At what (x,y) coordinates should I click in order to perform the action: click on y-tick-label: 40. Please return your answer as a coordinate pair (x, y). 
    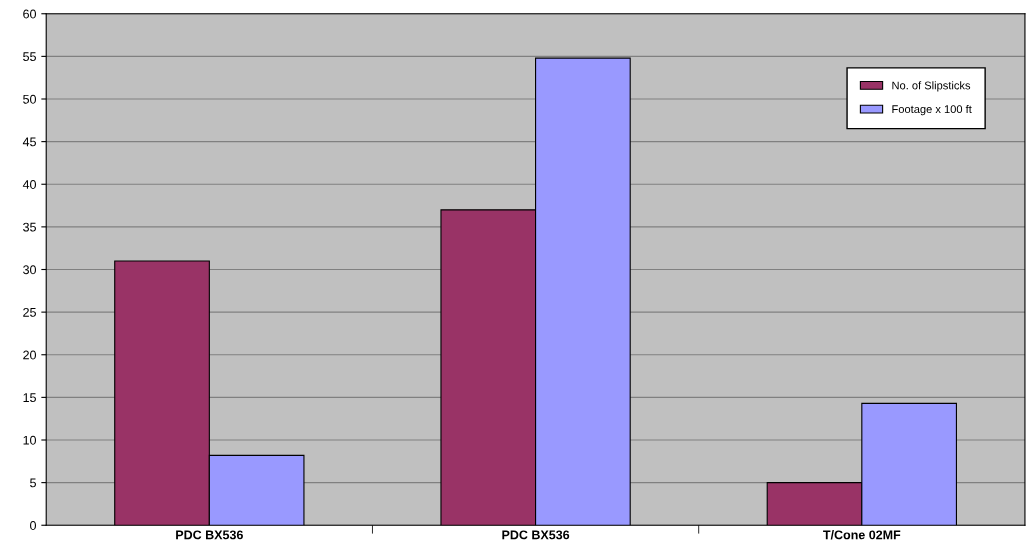
    Looking at the image, I should click on (29, 184).